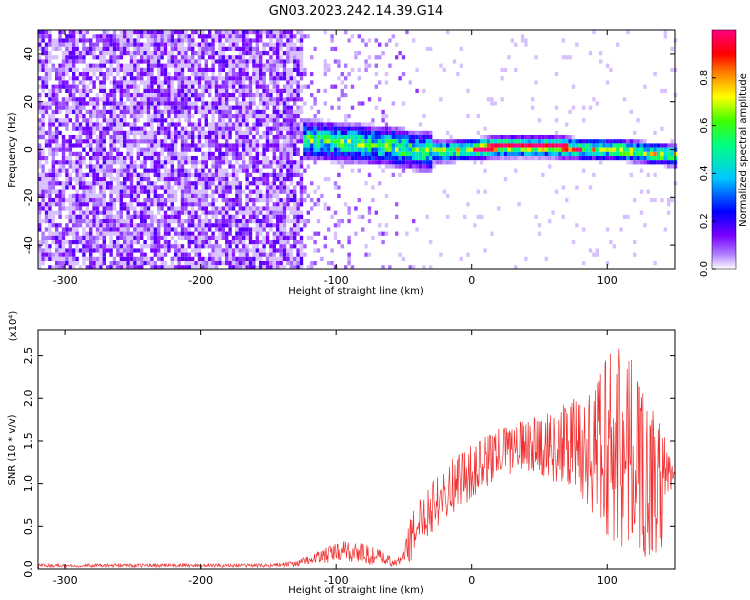 This screenshot has height=600, width=750. I want to click on y-tick-label: 2.5, so click(28, 356).